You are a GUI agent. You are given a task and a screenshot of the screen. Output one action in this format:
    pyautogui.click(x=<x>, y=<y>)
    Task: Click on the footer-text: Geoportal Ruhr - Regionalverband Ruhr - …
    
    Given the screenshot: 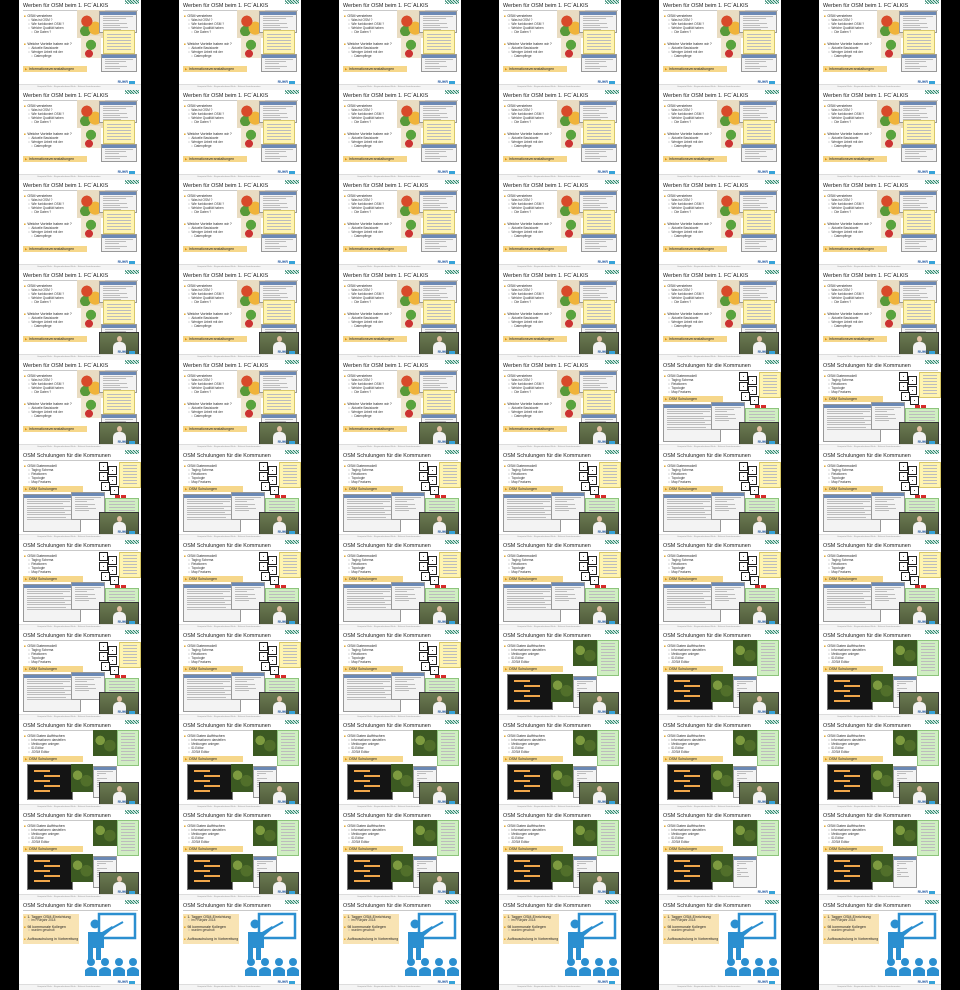 What is the action you would take?
    pyautogui.click(x=709, y=267)
    